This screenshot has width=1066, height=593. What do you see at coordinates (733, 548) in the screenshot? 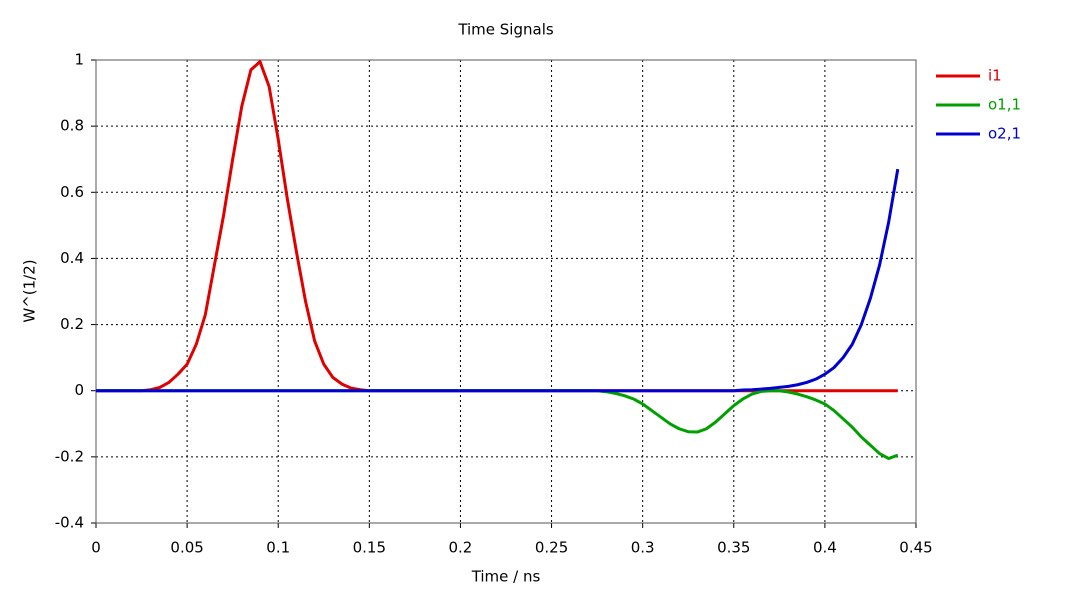
I see `x-tick-label: 0.35` at bounding box center [733, 548].